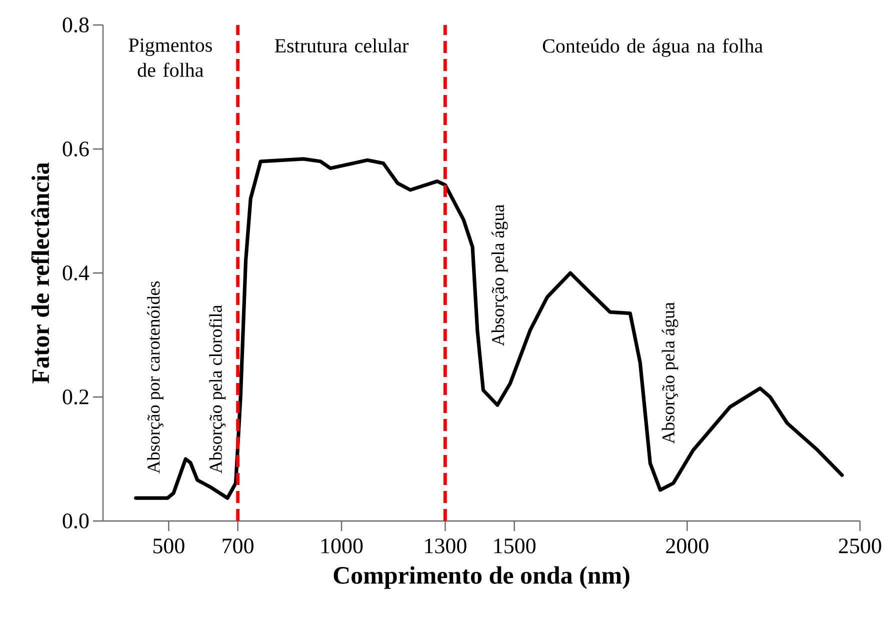  I want to click on x-tick-label: 2500, so click(860, 546).